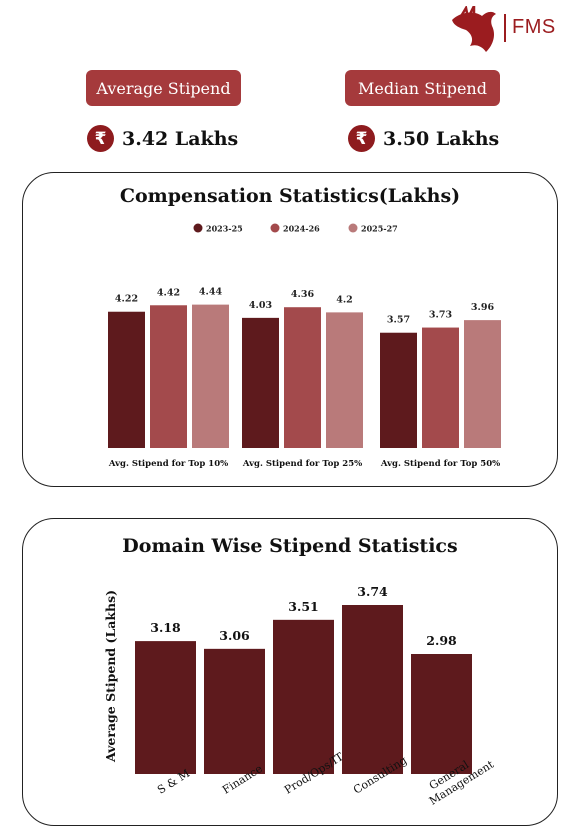  Describe the element at coordinates (422, 88) in the screenshot. I see `median-stipend-label: Median Stipend` at that location.